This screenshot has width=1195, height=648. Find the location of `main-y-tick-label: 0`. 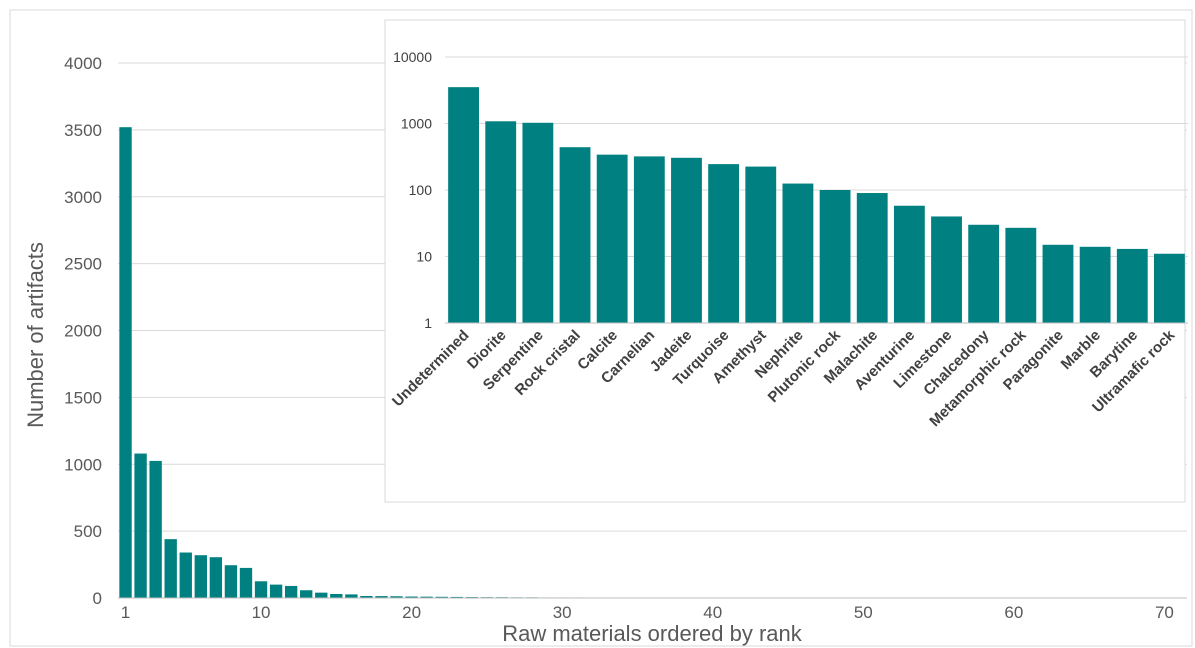

main-y-tick-label: 0 is located at coordinates (97, 598).